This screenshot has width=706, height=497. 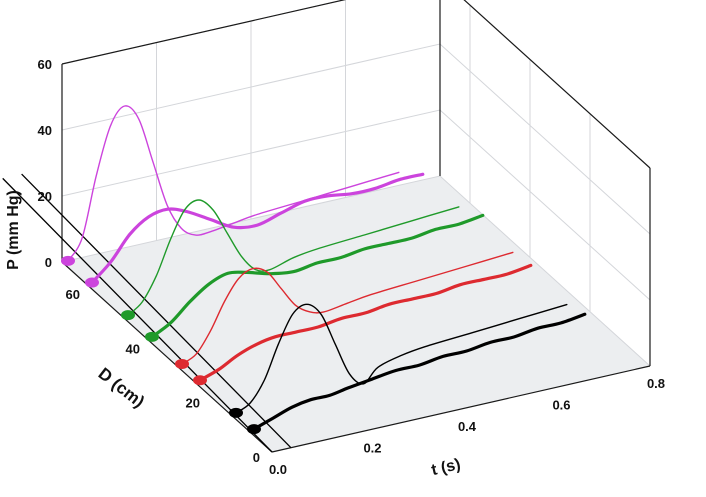 What do you see at coordinates (193, 403) in the screenshot?
I see `y-tick-label: 20` at bounding box center [193, 403].